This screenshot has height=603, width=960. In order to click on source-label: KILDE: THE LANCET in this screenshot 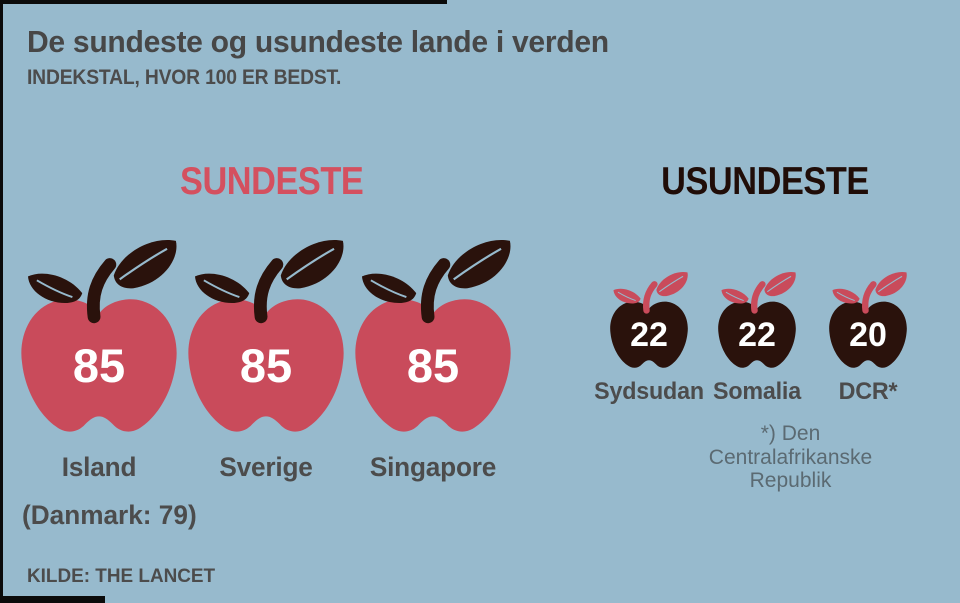, I will do `click(121, 576)`.